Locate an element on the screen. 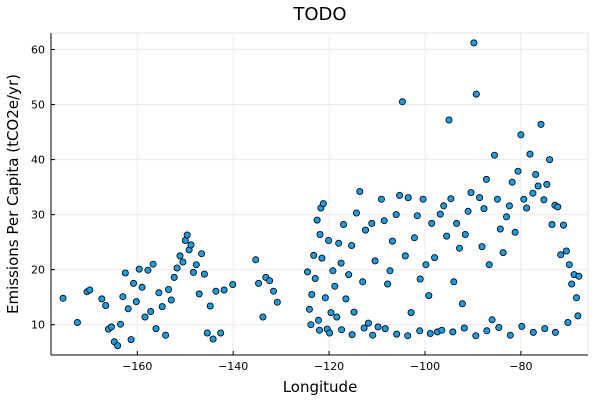 This screenshot has width=600, height=404. y-tick-label: 30 is located at coordinates (38, 215).